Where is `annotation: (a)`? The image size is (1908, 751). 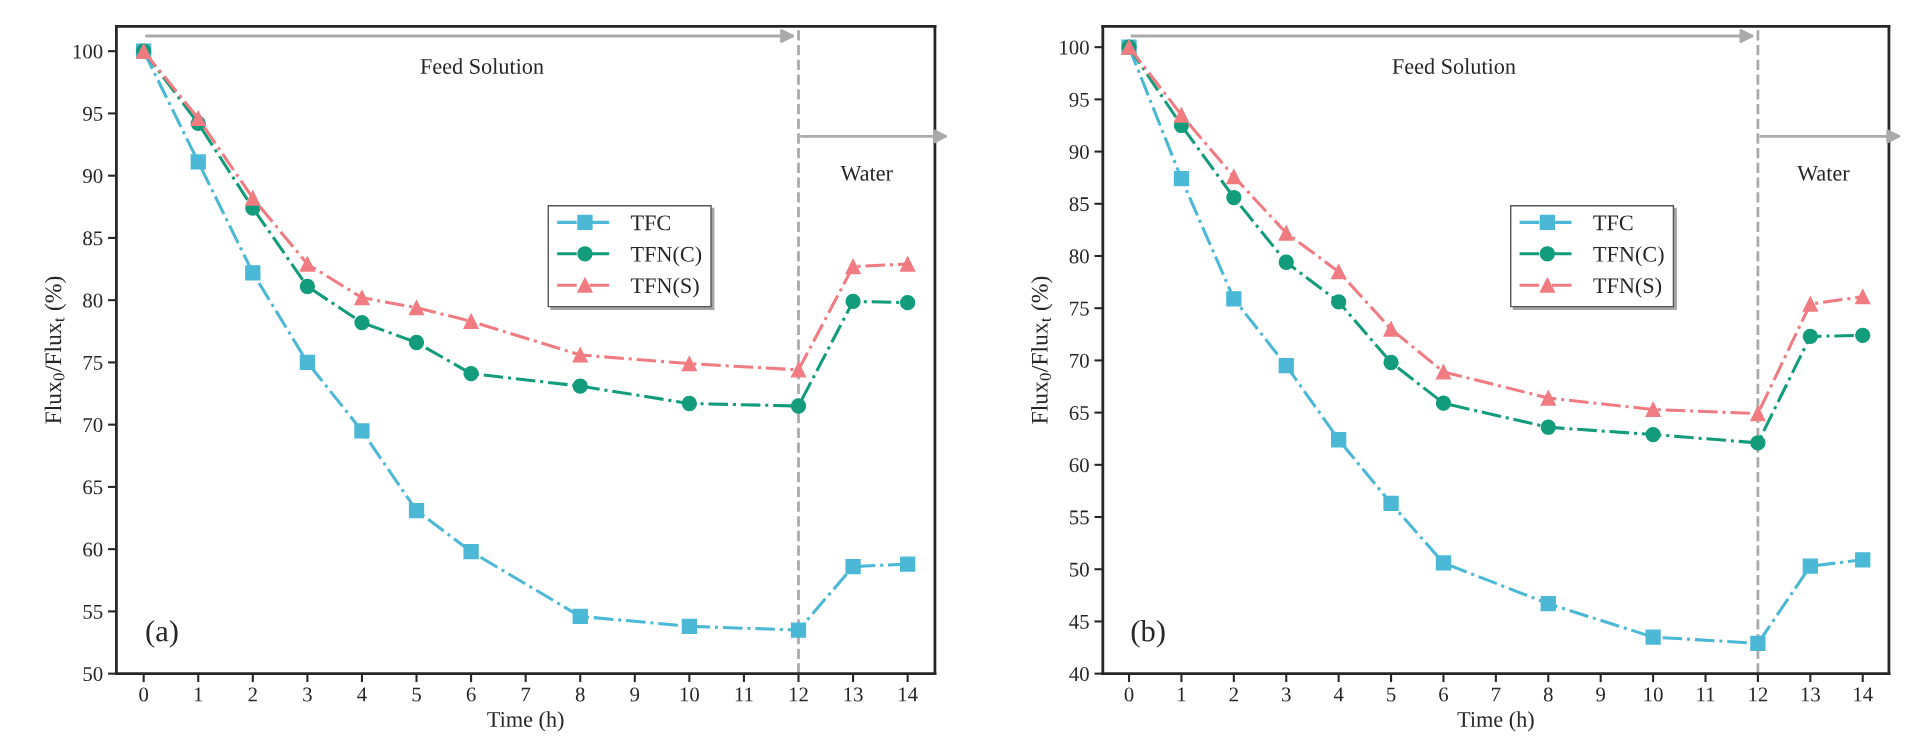 annotation: (a) is located at coordinates (162, 634).